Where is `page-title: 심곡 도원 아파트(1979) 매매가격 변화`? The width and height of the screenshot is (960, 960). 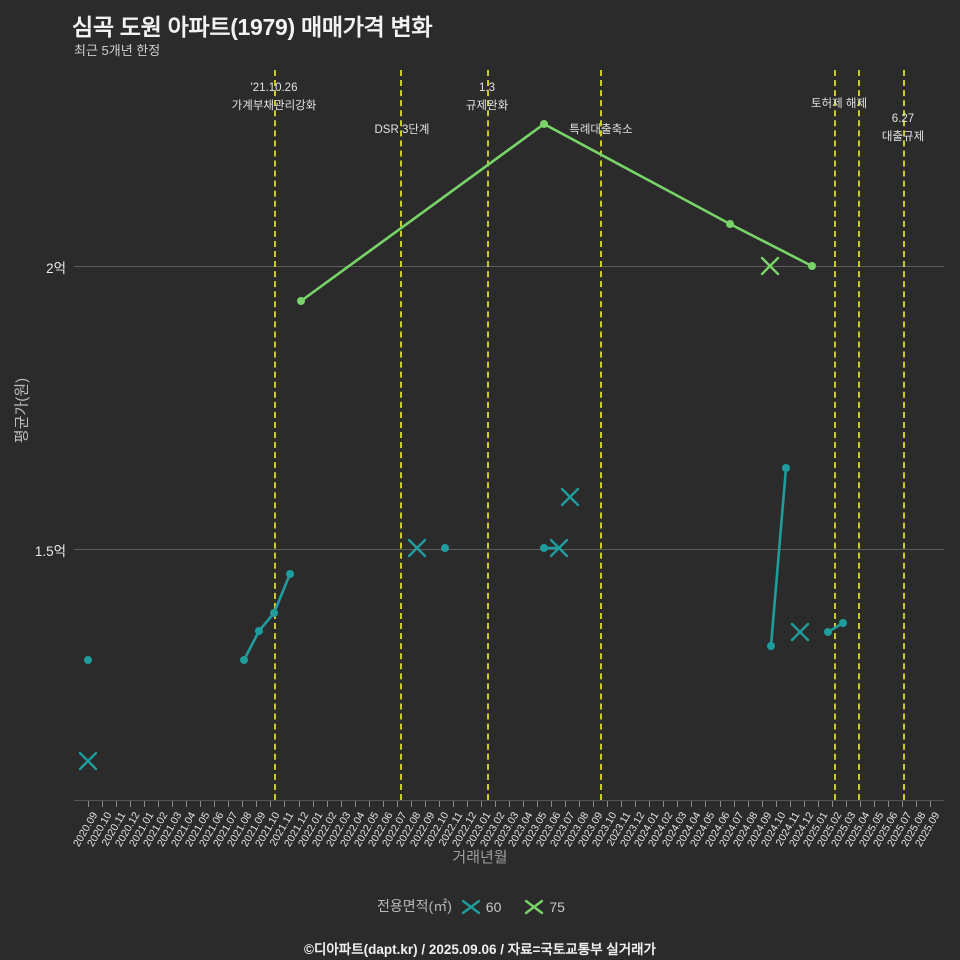
page-title: 심곡 도원 아파트(1979) 매매가격 변화 is located at coordinates (252, 27).